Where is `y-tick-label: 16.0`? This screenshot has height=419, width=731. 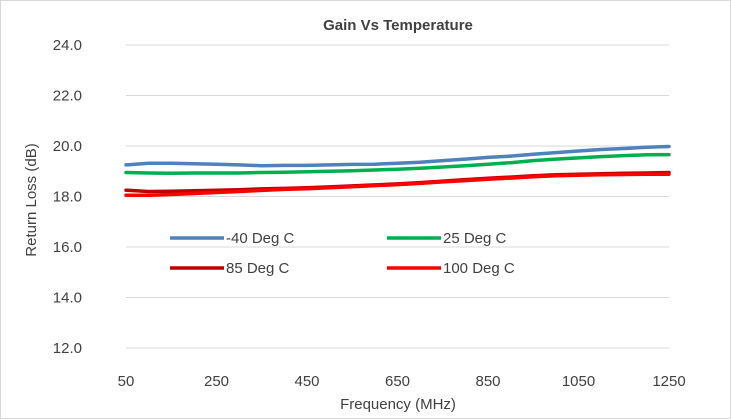 y-tick-label: 16.0 is located at coordinates (67, 247).